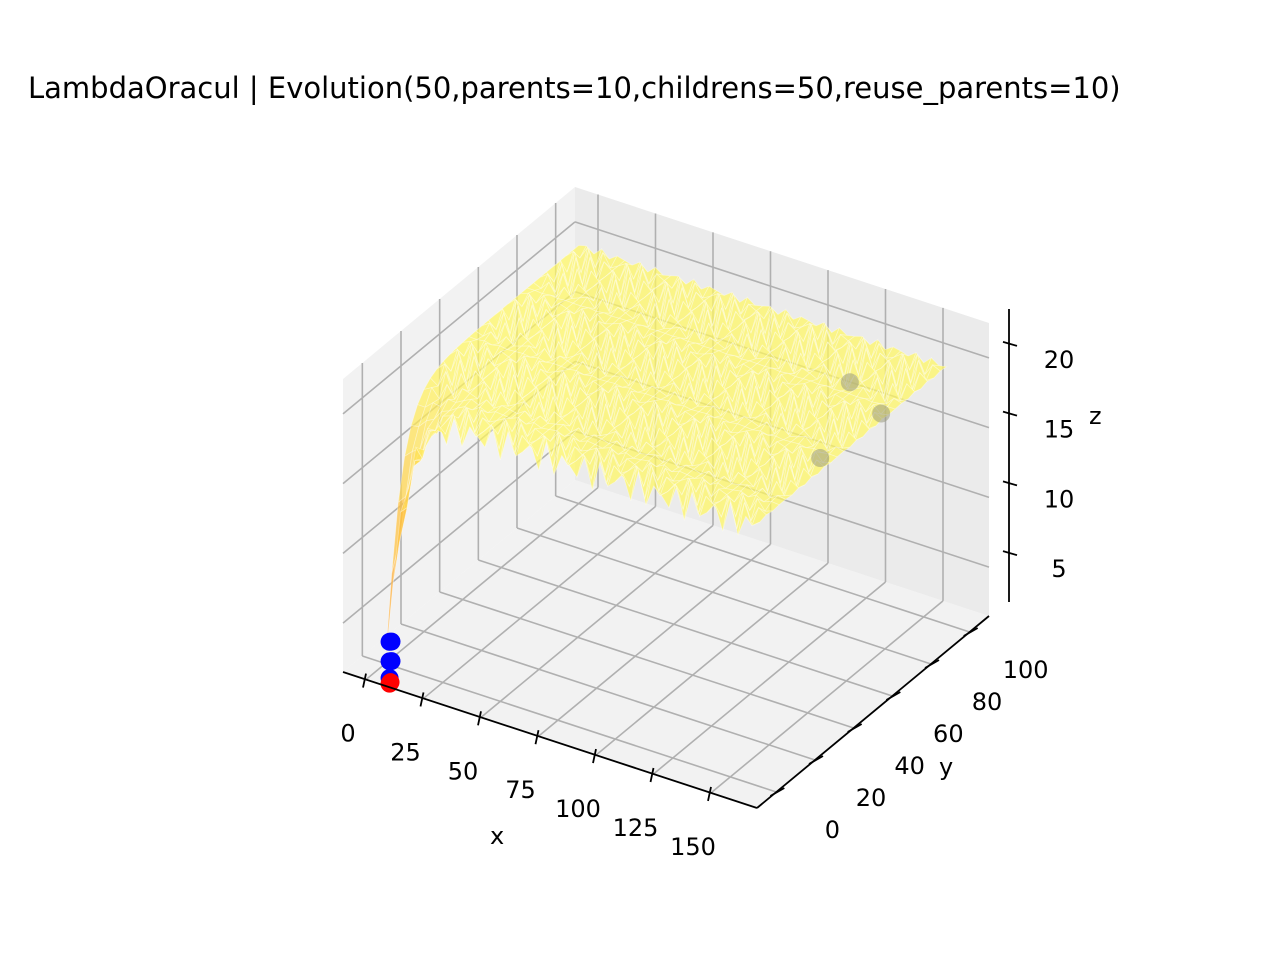 The width and height of the screenshot is (1280, 960). I want to click on z-tick-label: 15, so click(1059, 430).